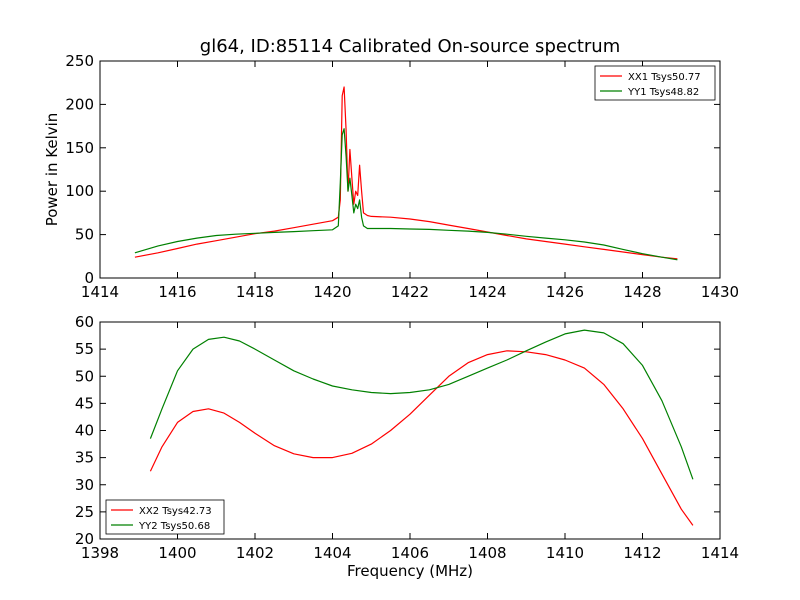  I want to click on x-tick-label: 1404, so click(332, 553).